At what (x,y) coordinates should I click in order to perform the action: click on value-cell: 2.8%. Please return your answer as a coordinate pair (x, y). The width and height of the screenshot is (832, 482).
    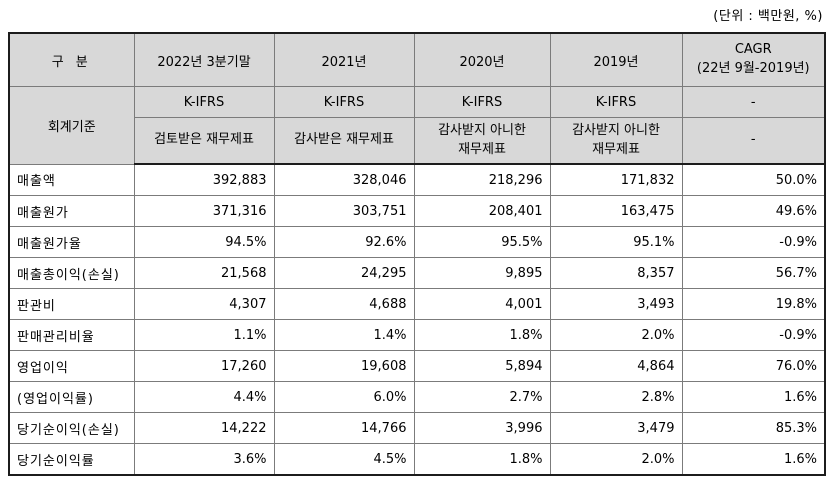
    Looking at the image, I should click on (616, 397).